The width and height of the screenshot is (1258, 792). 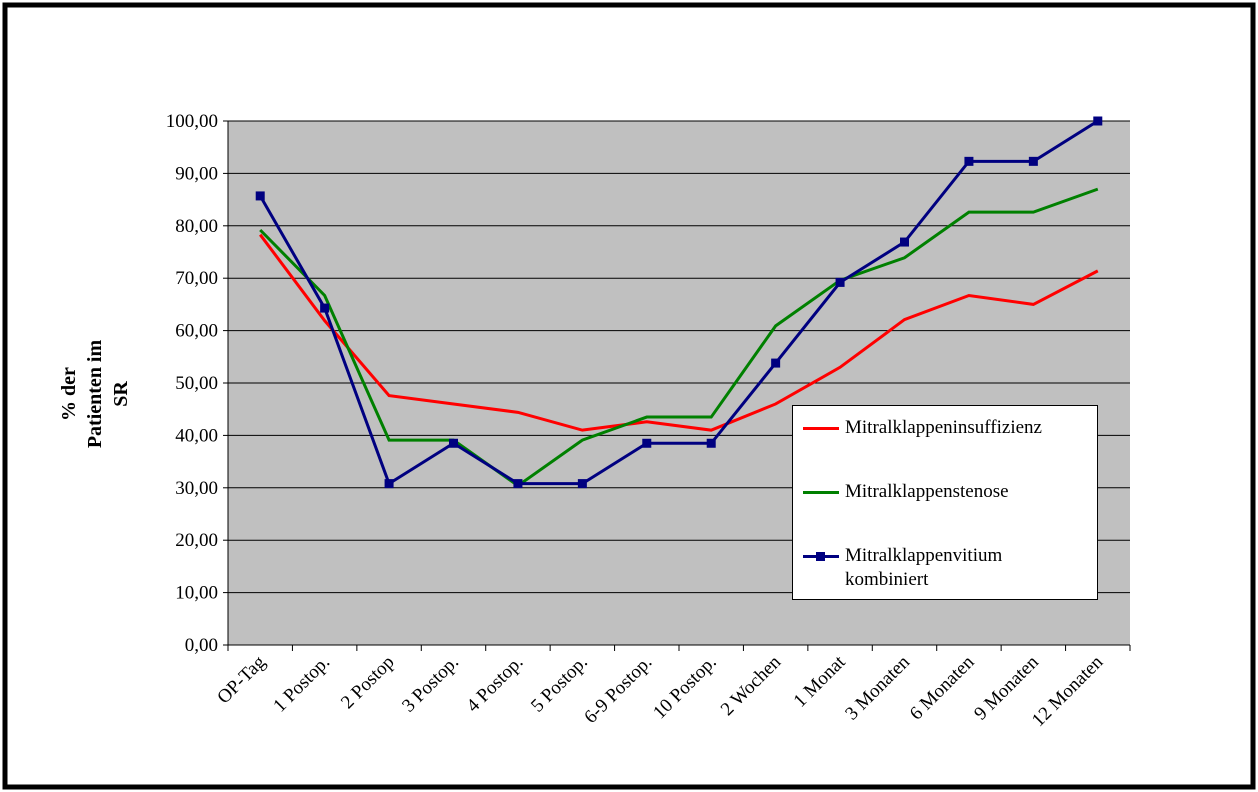 What do you see at coordinates (820, 556) in the screenshot?
I see `legend-marker` at bounding box center [820, 556].